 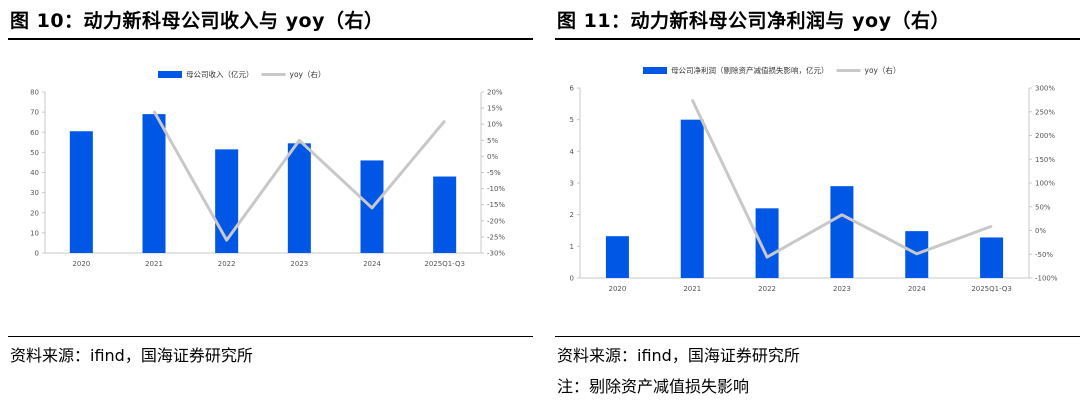 What do you see at coordinates (1046, 279) in the screenshot?
I see `right-tick-label: -100%` at bounding box center [1046, 279].